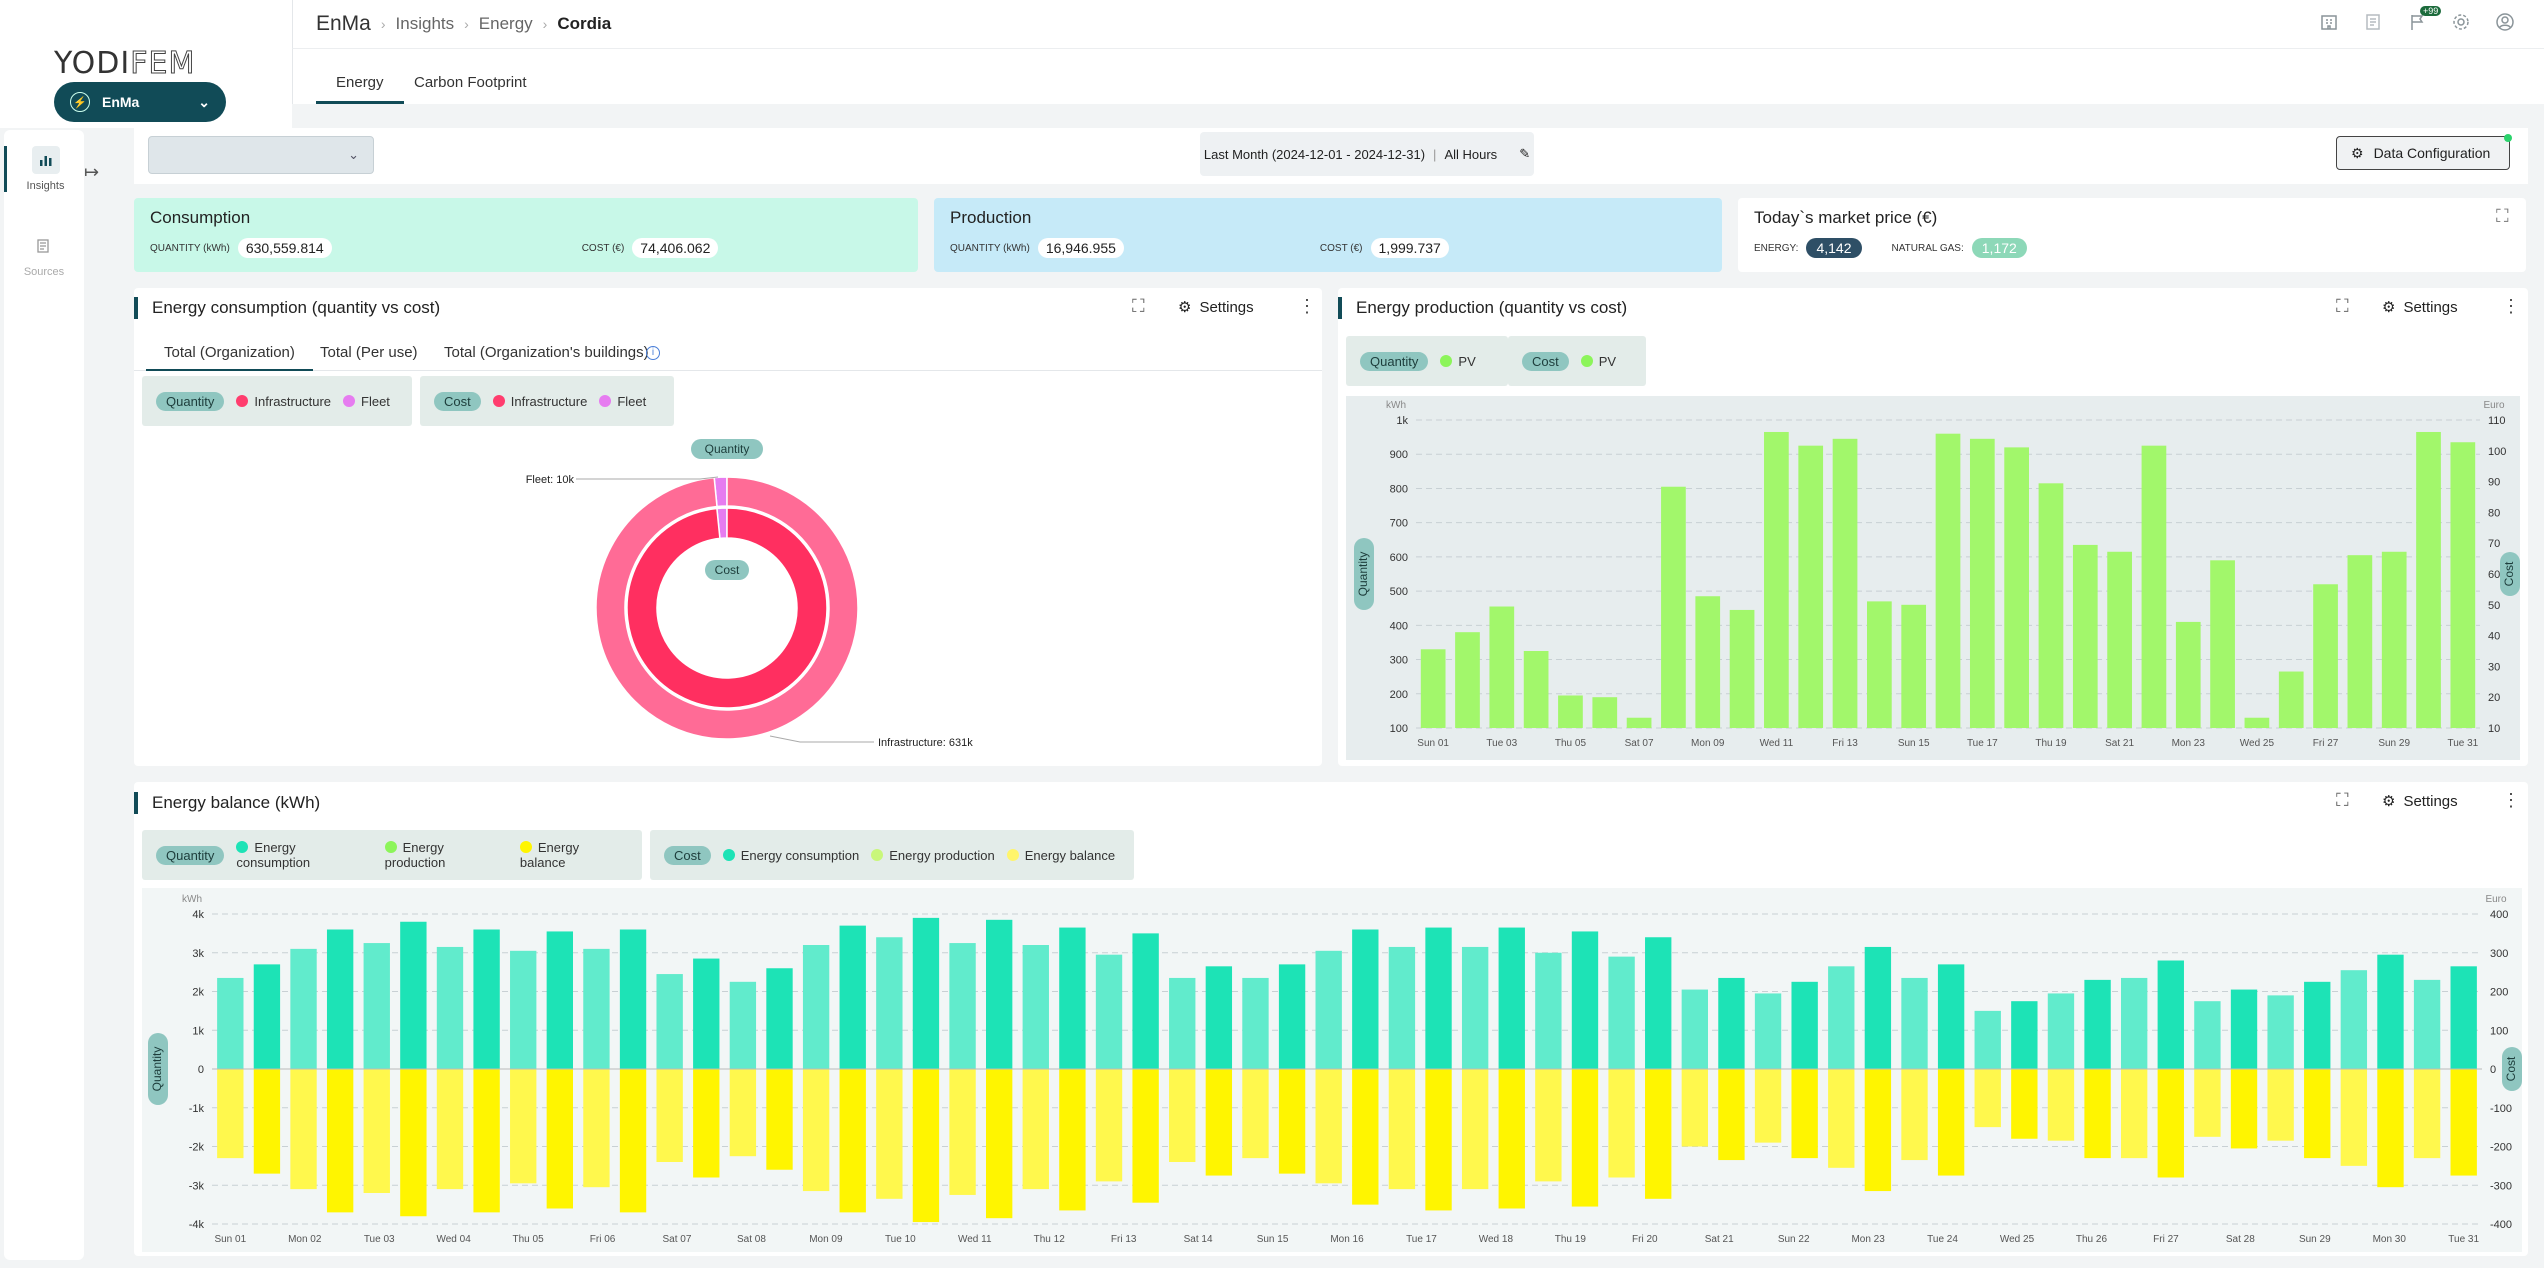  I want to click on tab-carbon-footprint: Carbon Footprint, so click(470, 82).